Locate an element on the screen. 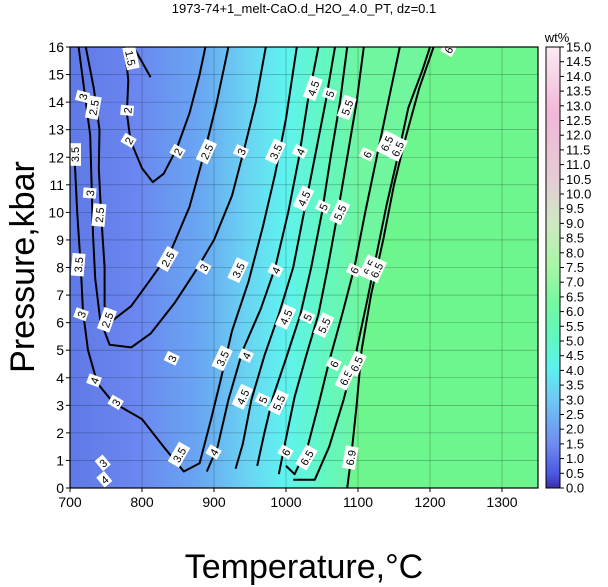  contour-label-text: 1.5 is located at coordinates (129, 57).